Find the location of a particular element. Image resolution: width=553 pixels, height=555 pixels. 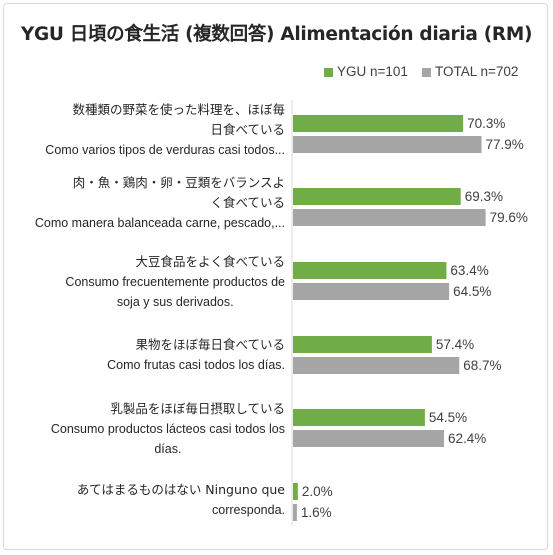

category-label-line: 日食べている is located at coordinates (247, 129).